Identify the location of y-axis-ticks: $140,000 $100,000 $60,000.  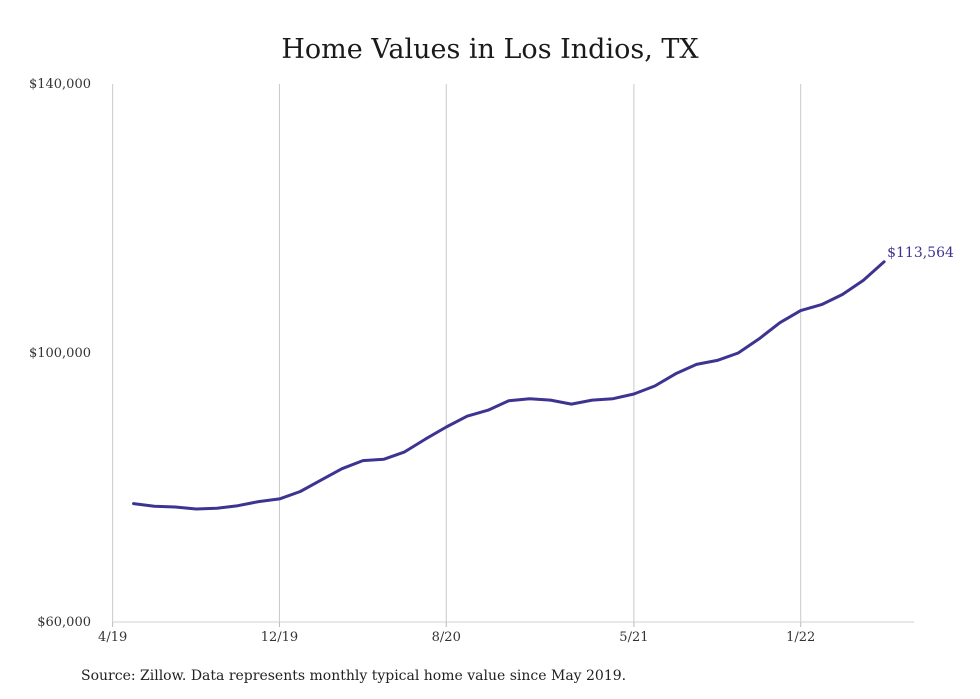
(60, 353).